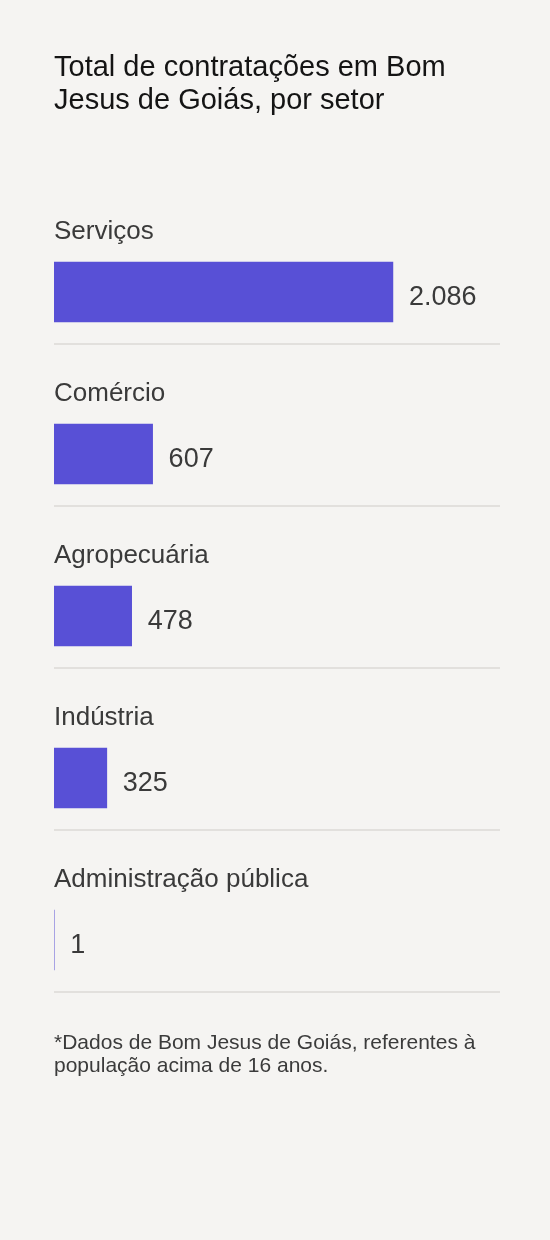 This screenshot has height=1240, width=550. What do you see at coordinates (104, 716) in the screenshot?
I see `y-tick-label: Indústria` at bounding box center [104, 716].